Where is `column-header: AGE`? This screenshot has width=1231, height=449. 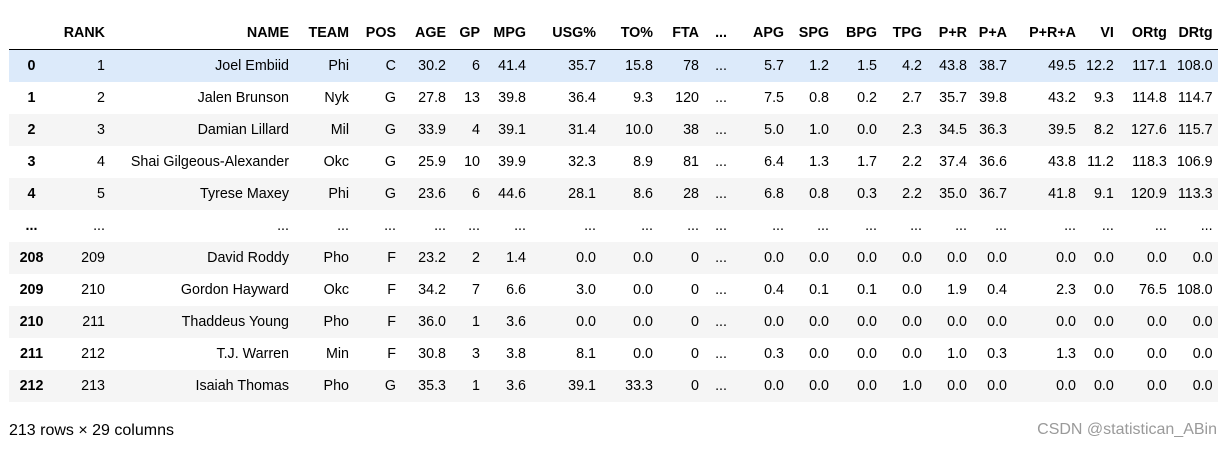 column-header: AGE is located at coordinates (426, 33).